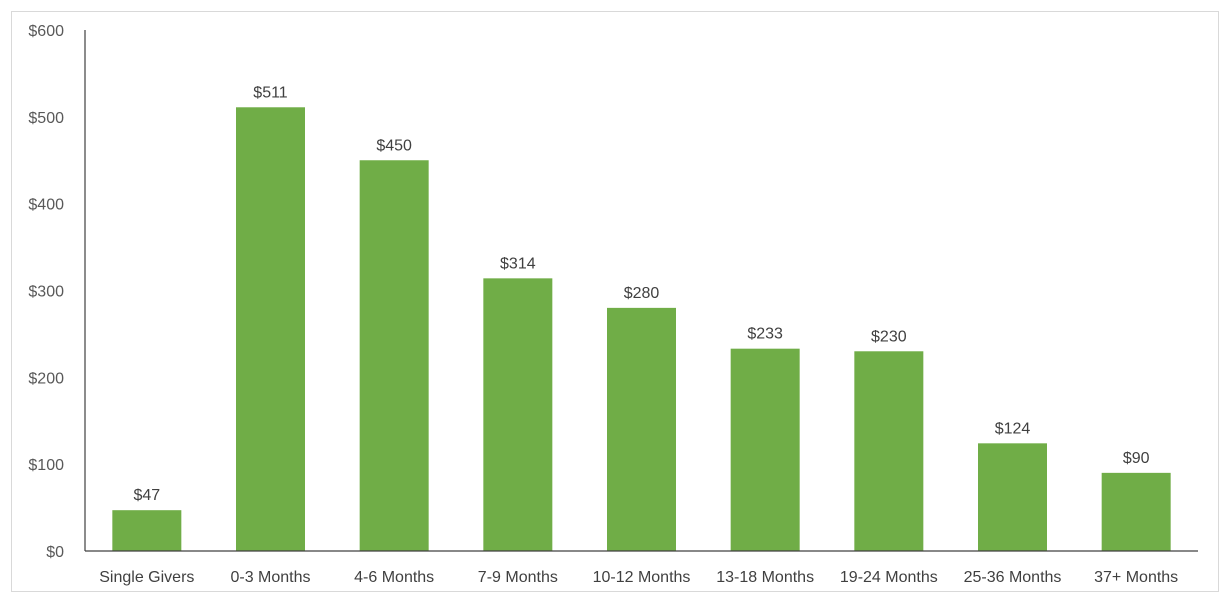  Describe the element at coordinates (518, 577) in the screenshot. I see `x-tick-label: 7-9 Months` at that location.